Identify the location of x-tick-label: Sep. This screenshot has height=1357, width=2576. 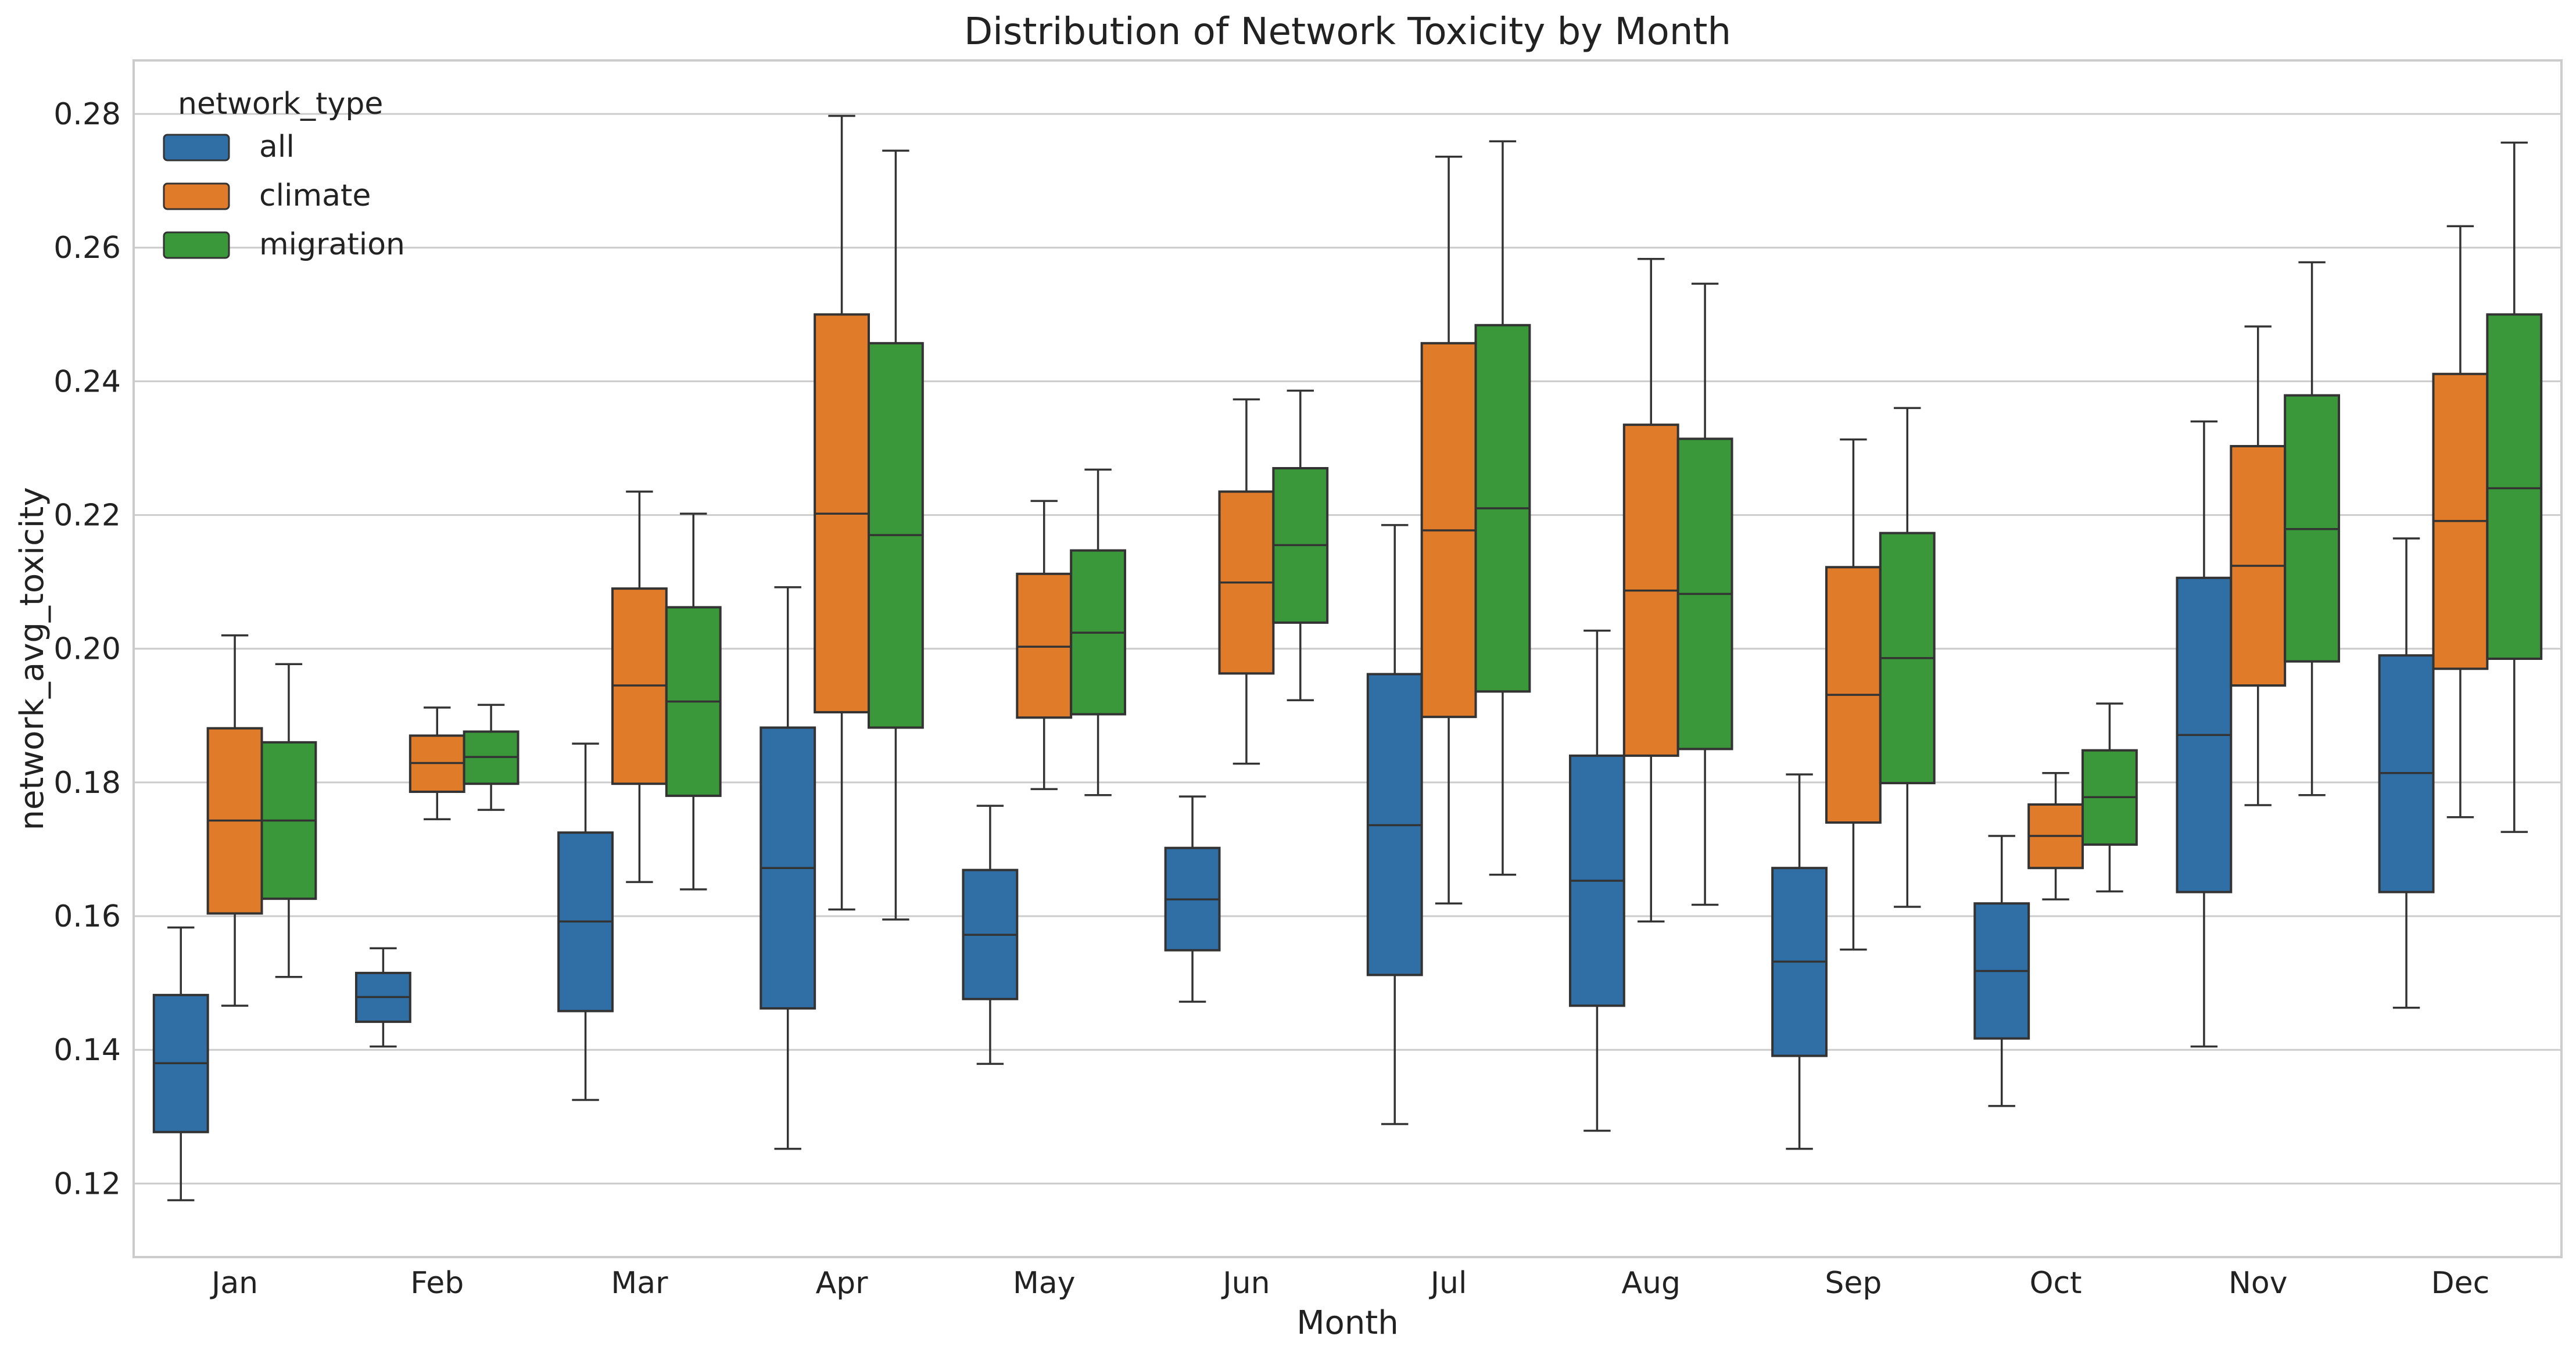
(1853, 1284).